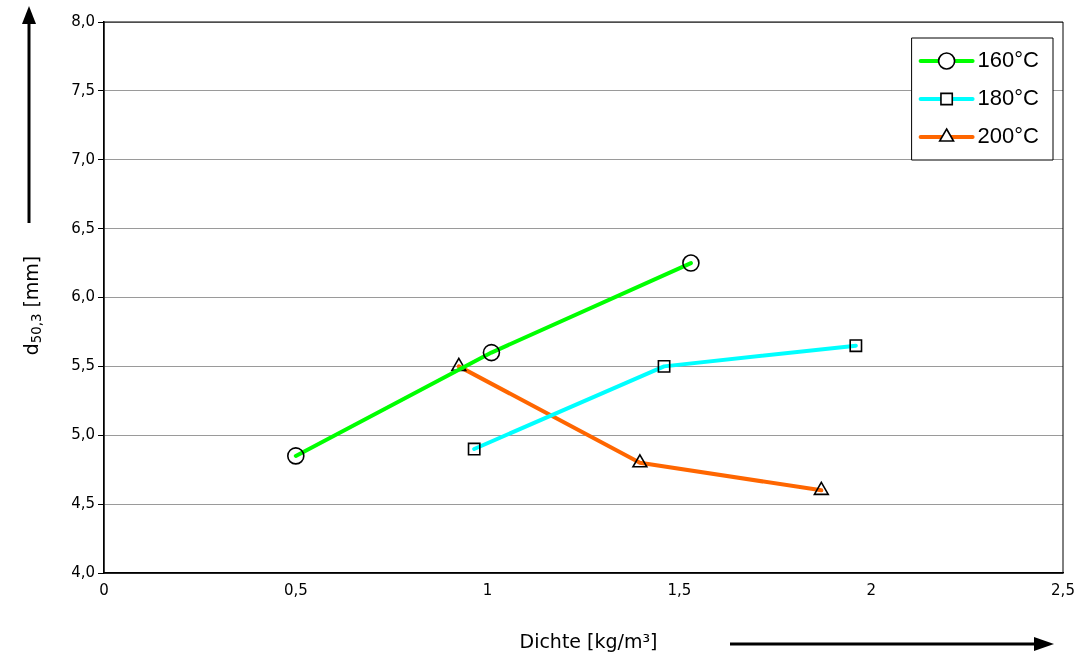  Describe the element at coordinates (83, 89) in the screenshot. I see `y-tick-label: 7,5` at that location.